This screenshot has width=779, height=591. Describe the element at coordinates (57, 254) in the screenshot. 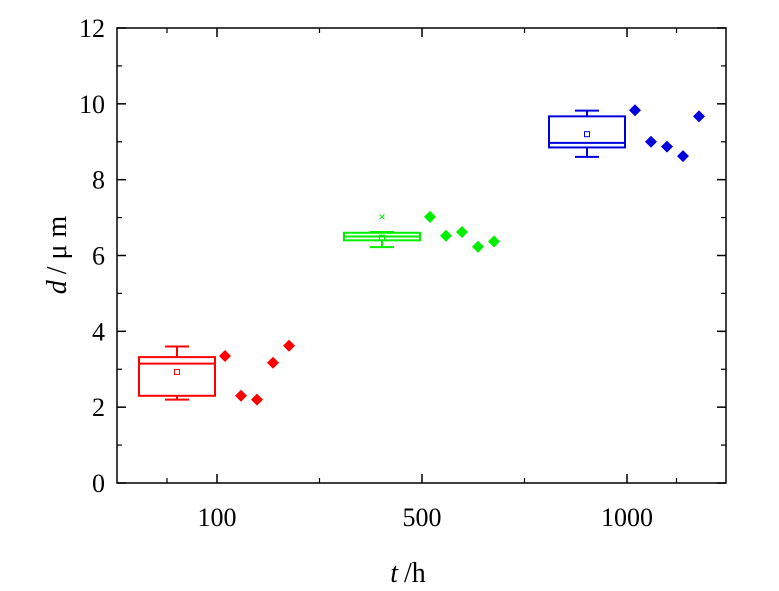

I see `y-axis-title: d/ μ m` at that location.